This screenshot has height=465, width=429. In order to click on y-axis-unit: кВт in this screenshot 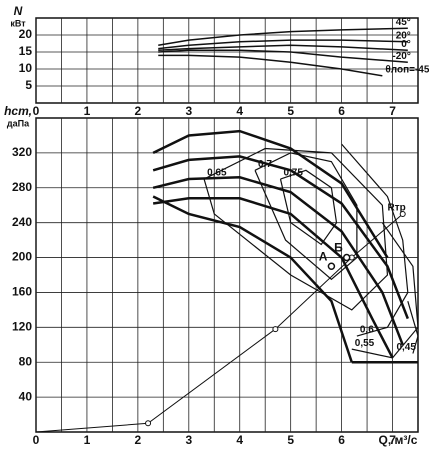, I will do `click(18, 23)`.